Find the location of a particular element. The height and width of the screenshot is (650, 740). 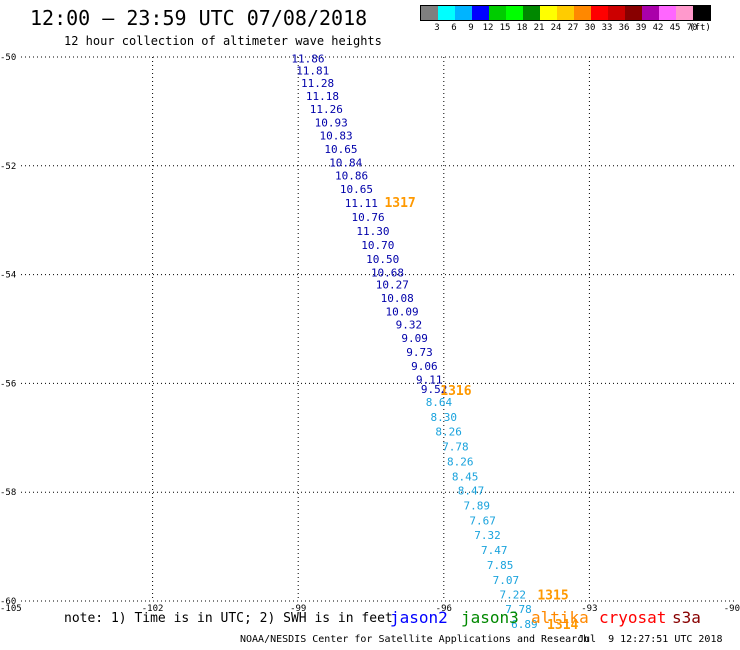

wave-height-label: 8.45 is located at coordinates (465, 476).